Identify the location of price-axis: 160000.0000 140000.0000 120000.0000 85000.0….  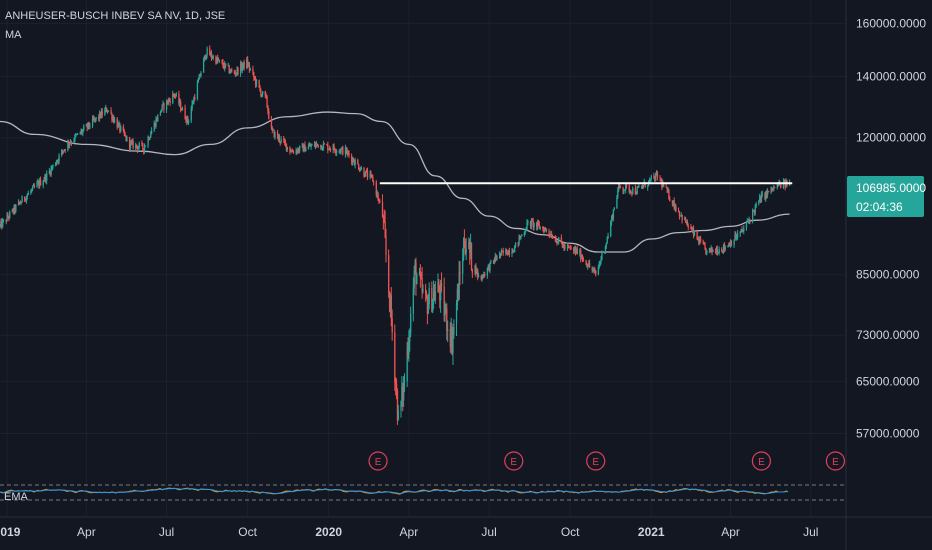
(891, 228).